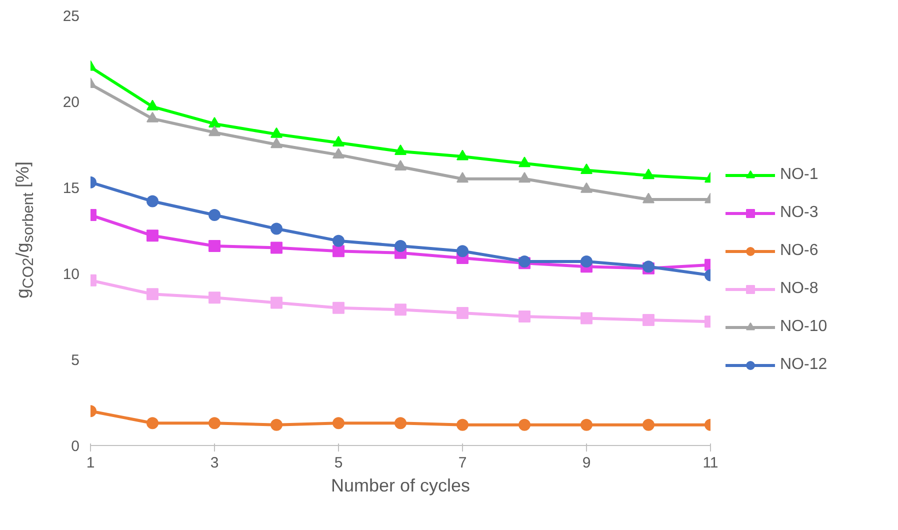 The height and width of the screenshot is (530, 898). Describe the element at coordinates (710, 463) in the screenshot. I see `x-tick-label: 11` at that location.